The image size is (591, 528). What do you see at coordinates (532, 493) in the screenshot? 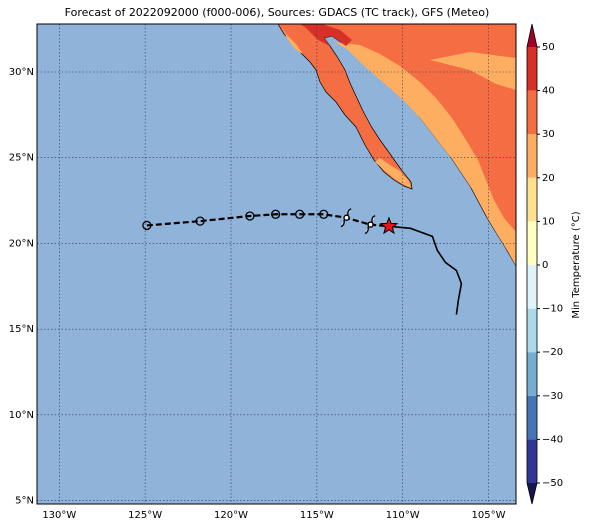
I see `colorbar-under` at bounding box center [532, 493].